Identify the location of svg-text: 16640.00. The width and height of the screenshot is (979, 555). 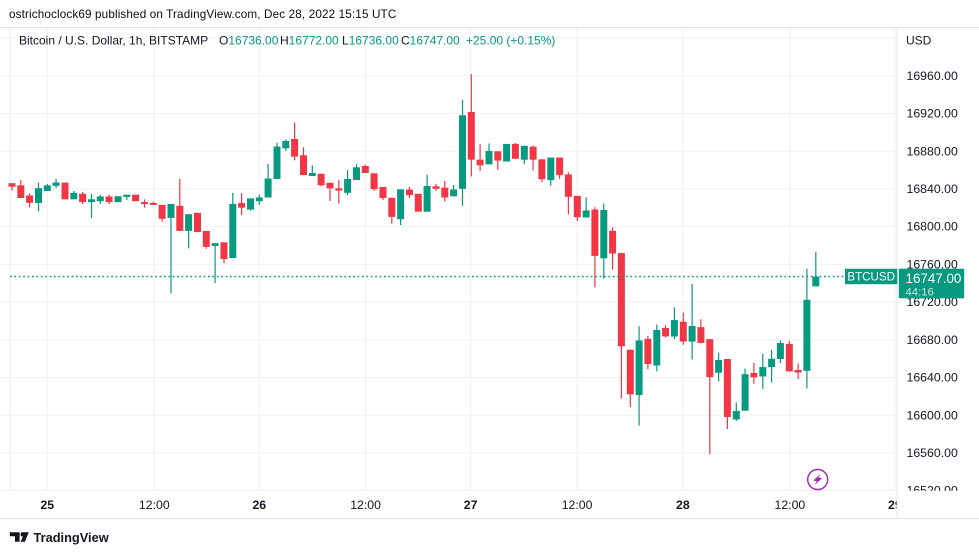
(932, 378).